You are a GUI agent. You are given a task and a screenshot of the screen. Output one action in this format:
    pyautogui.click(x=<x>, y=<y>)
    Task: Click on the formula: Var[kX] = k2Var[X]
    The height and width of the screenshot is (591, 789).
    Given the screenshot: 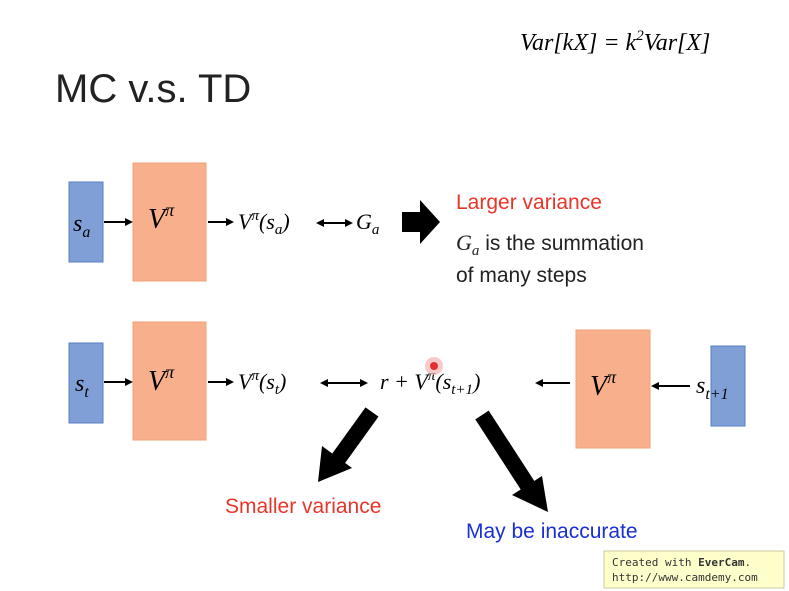 What is the action you would take?
    pyautogui.click(x=615, y=42)
    